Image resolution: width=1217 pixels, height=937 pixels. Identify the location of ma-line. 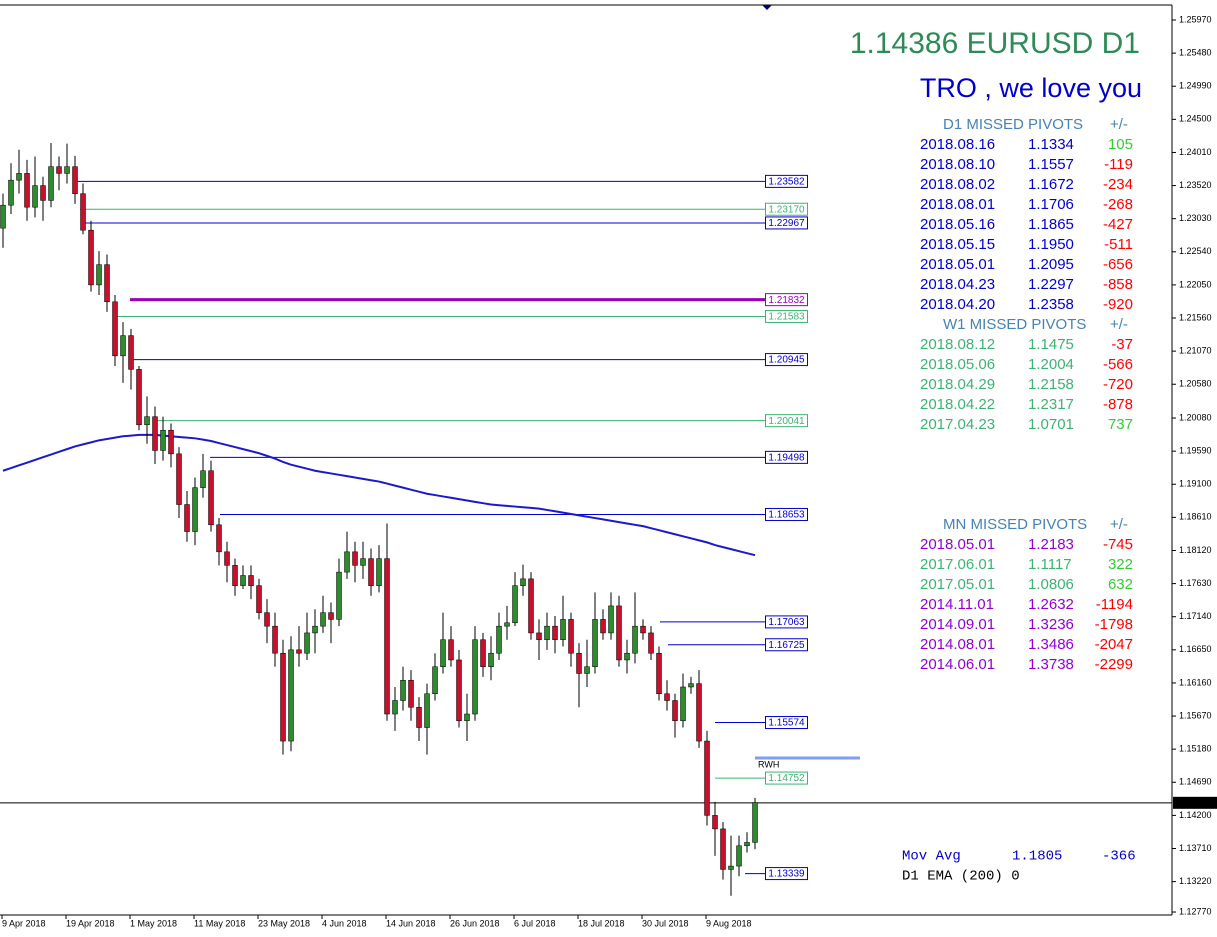
(379, 495).